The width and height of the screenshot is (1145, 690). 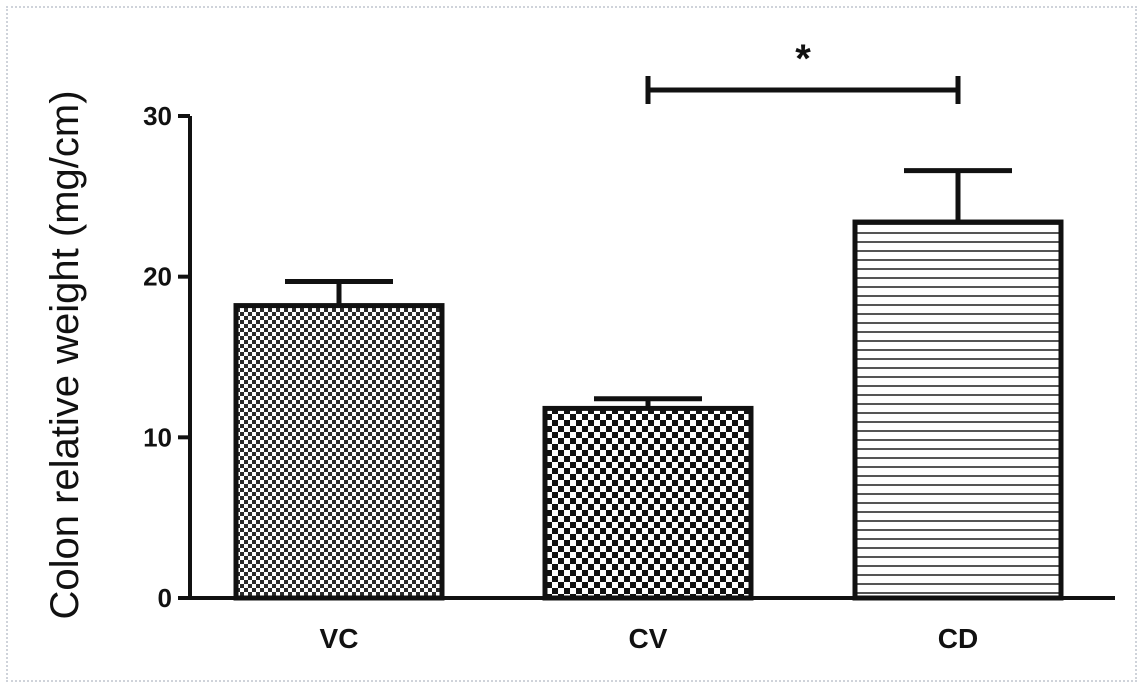 What do you see at coordinates (803, 59) in the screenshot?
I see `significance-label: *` at bounding box center [803, 59].